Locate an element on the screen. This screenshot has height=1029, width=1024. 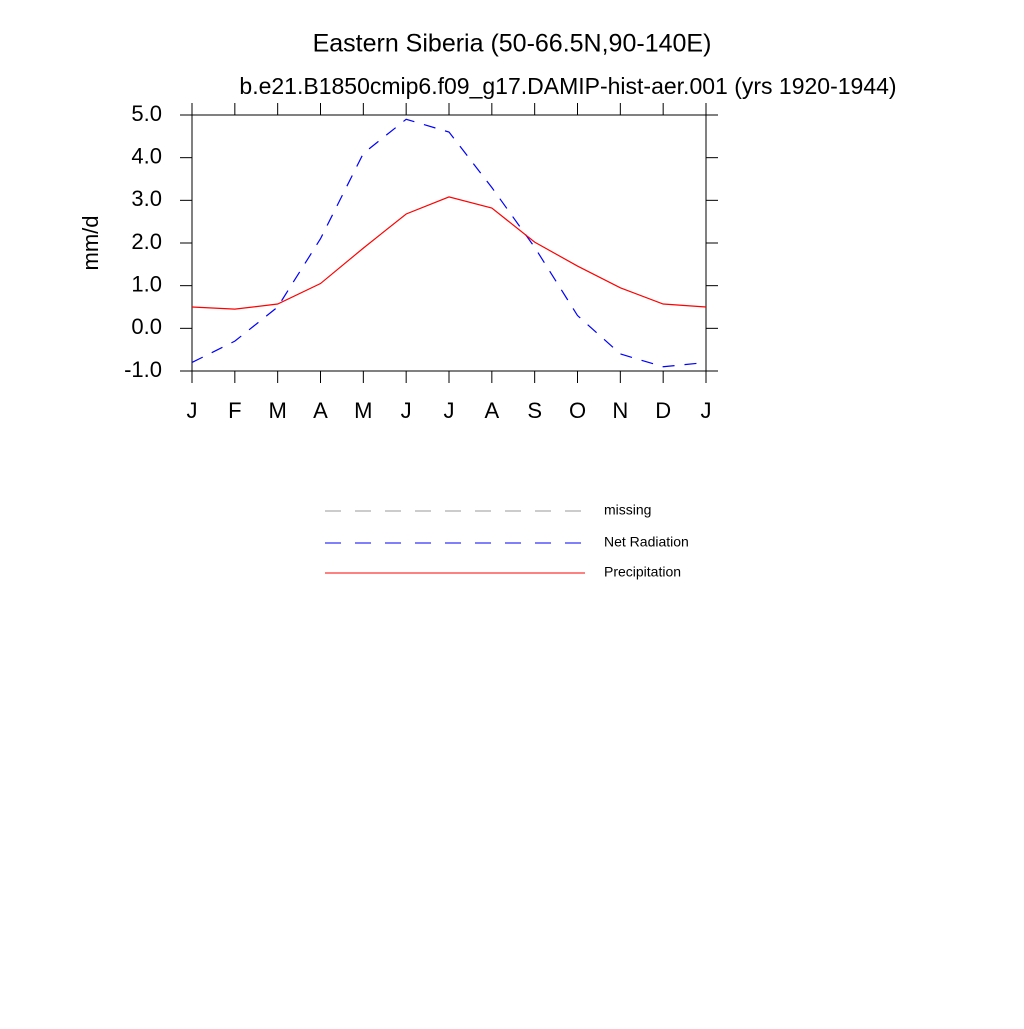
plot-frame is located at coordinates (449, 243).